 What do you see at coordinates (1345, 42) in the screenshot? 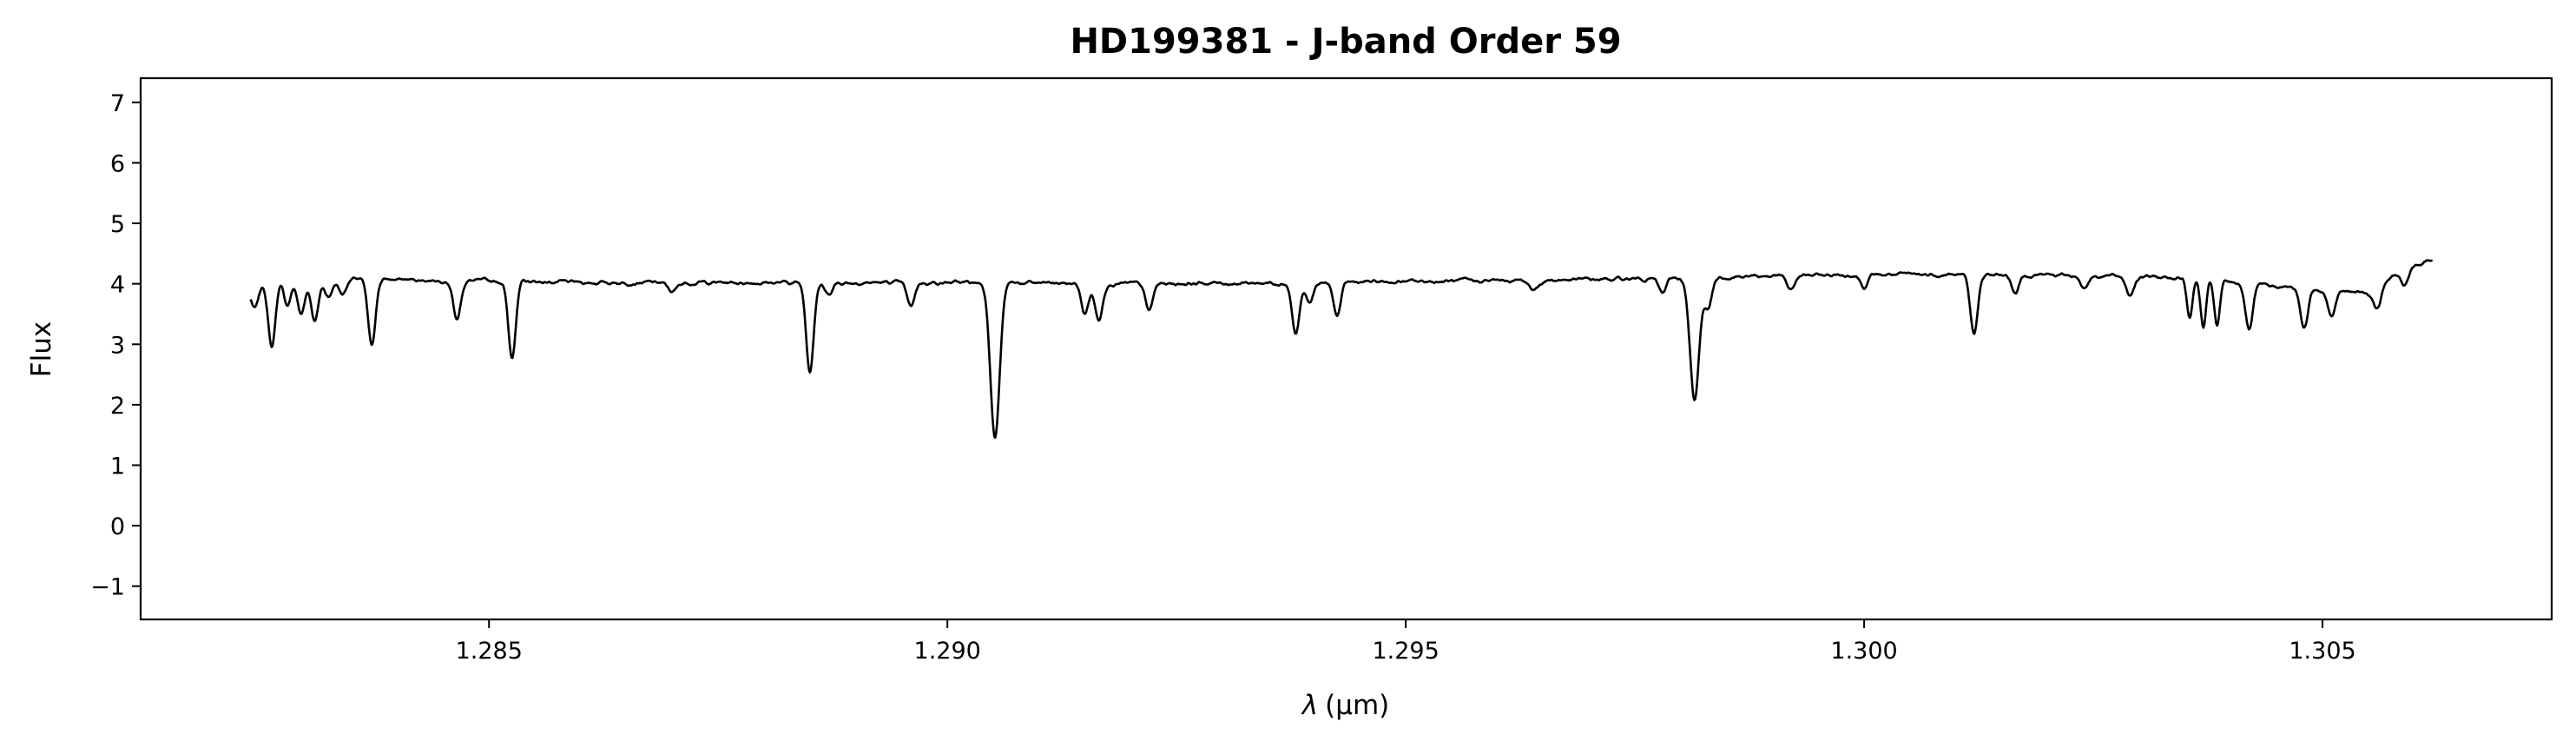
I see `chart-title: HD199381 - J-band Order 59` at bounding box center [1345, 42].